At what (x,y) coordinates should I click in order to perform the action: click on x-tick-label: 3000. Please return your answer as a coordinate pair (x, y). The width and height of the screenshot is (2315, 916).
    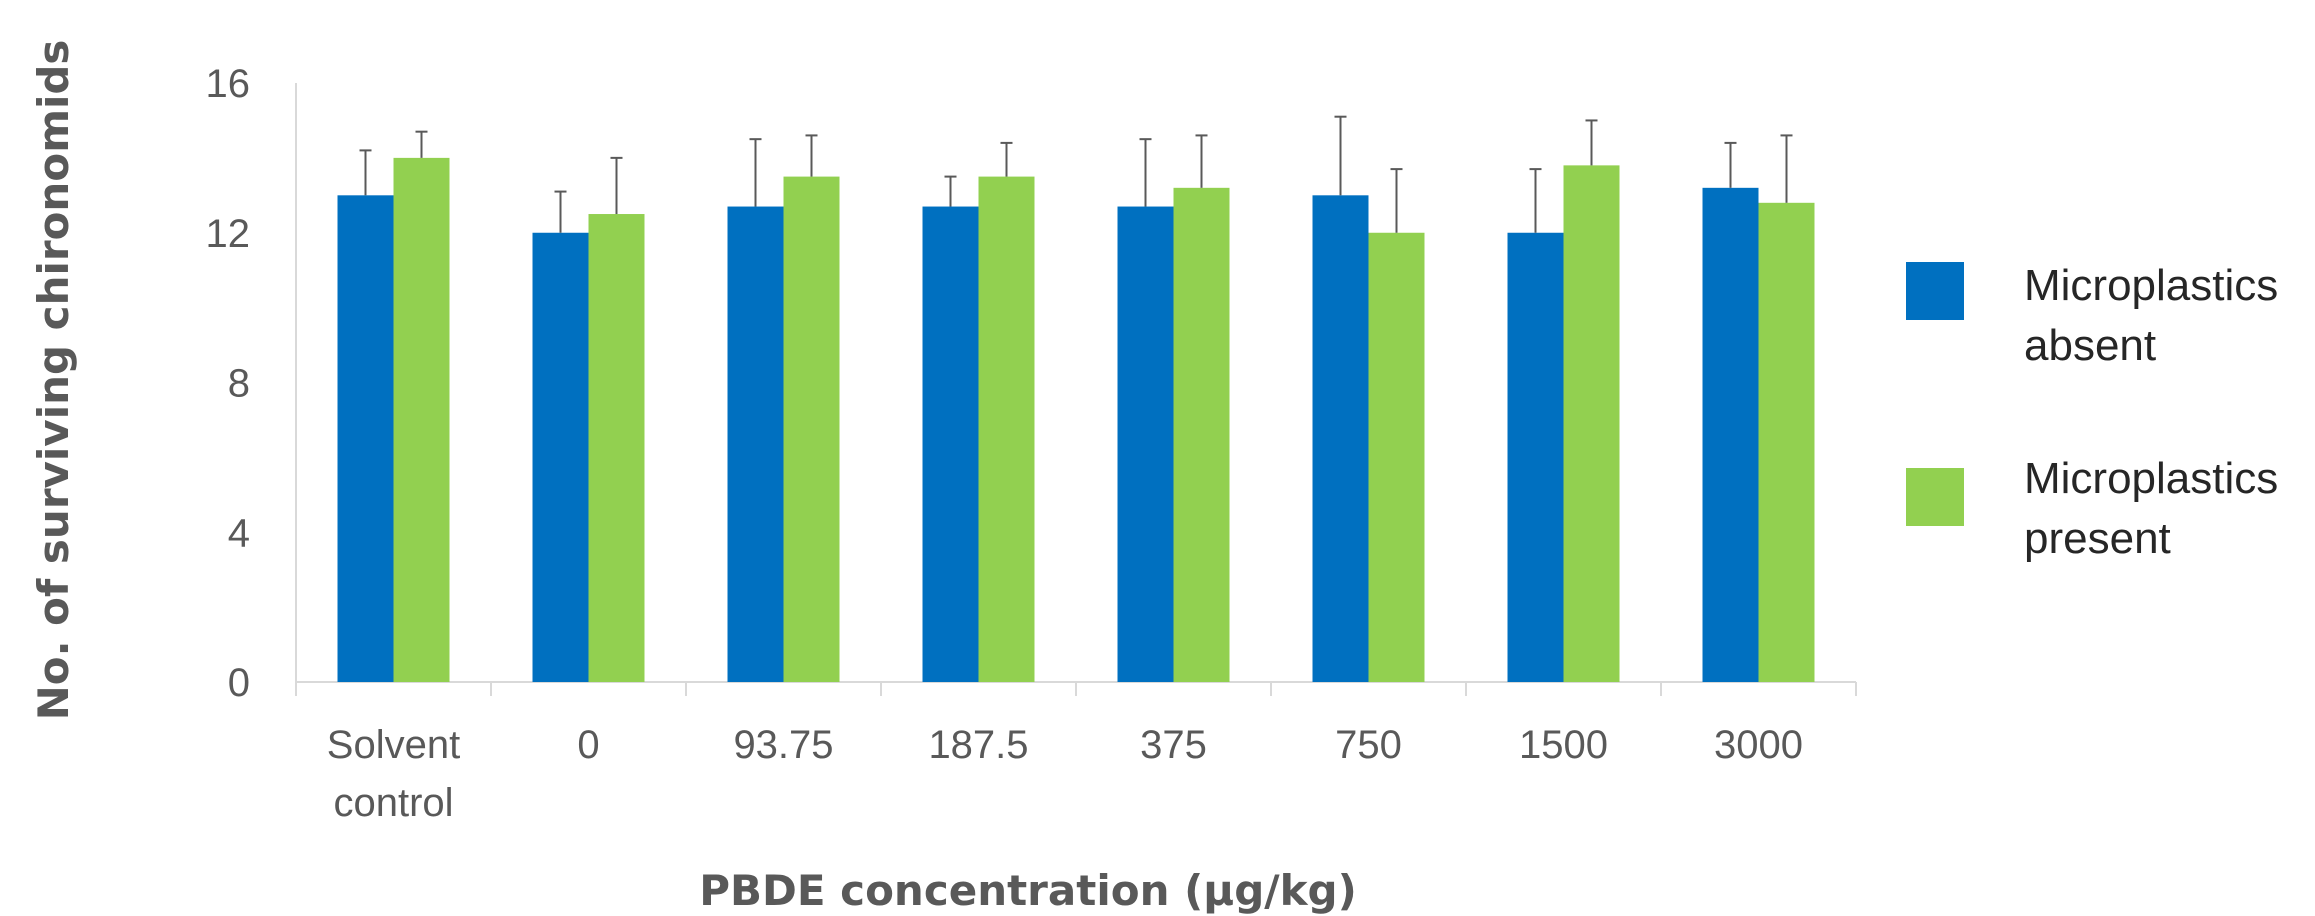
    Looking at the image, I should click on (1758, 745).